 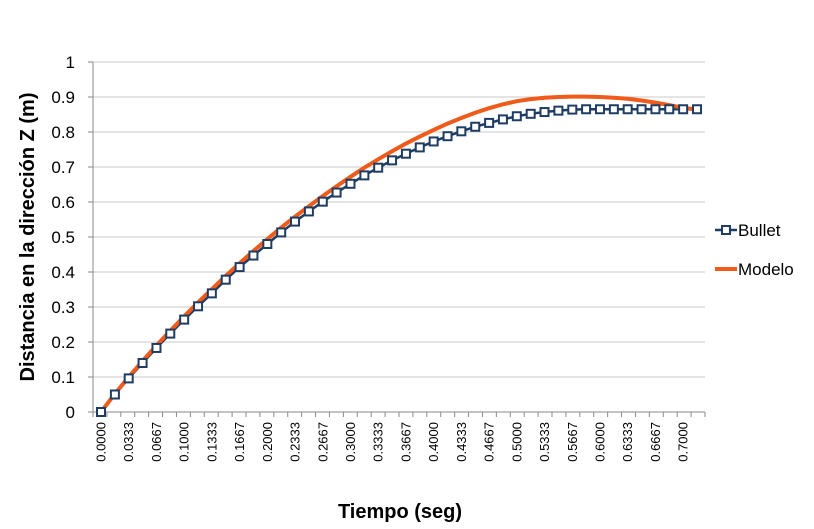 What do you see at coordinates (655, 442) in the screenshot?
I see `x-tick-label: 0.6667` at bounding box center [655, 442].